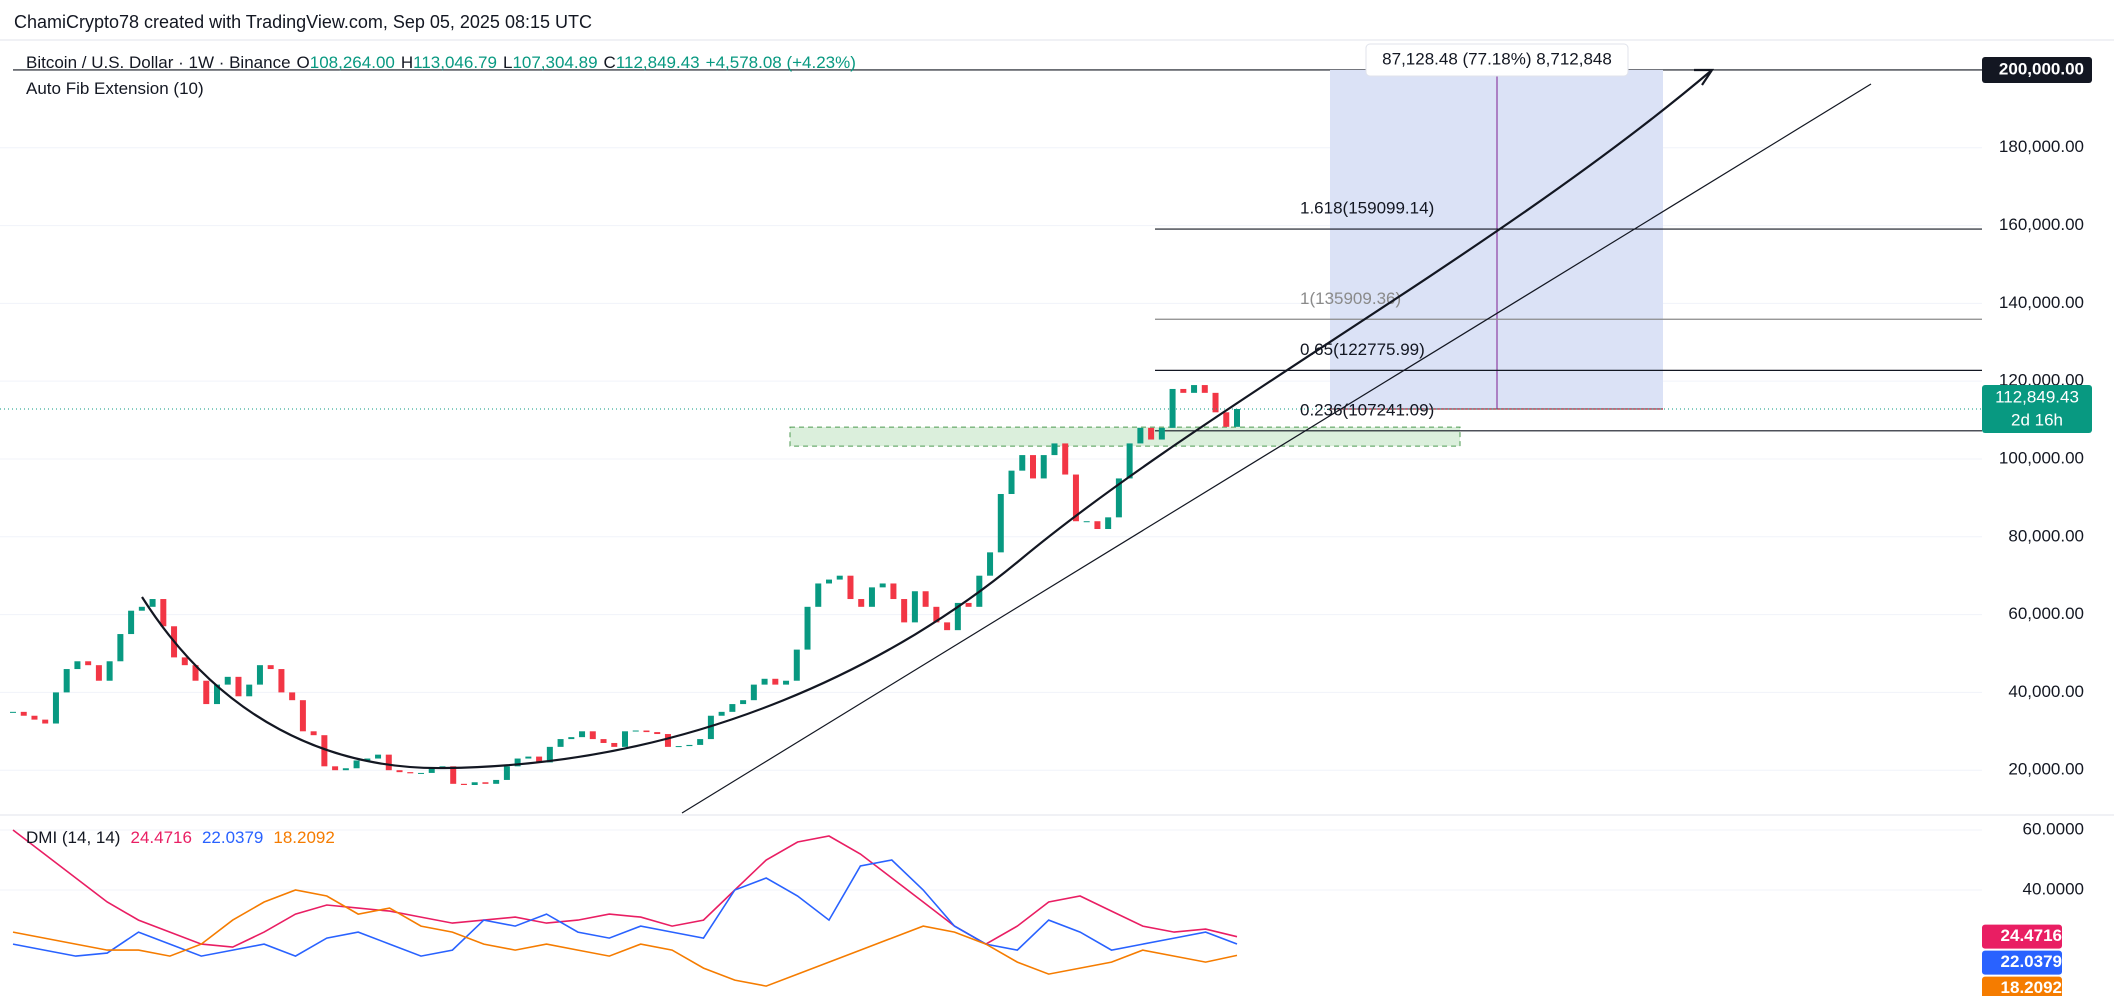 Image resolution: width=2114 pixels, height=996 pixels. Describe the element at coordinates (2037, 419) in the screenshot. I see `countdown-label: 2d 16h` at that location.